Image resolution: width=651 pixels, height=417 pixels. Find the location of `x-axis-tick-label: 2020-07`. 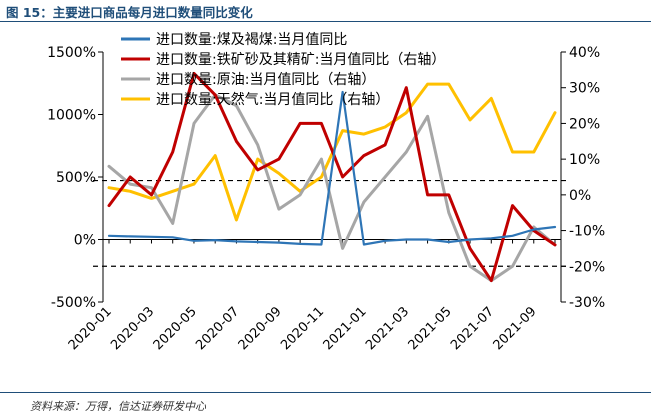

x-axis-tick-label: 2020-07 is located at coordinates (217, 328).